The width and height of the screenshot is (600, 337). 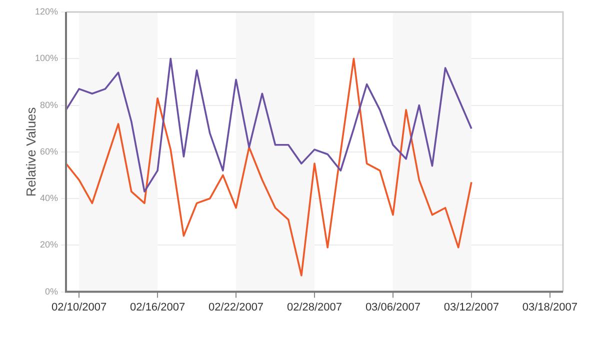 I want to click on x-tick-label: 02/28/2007, so click(x=314, y=307).